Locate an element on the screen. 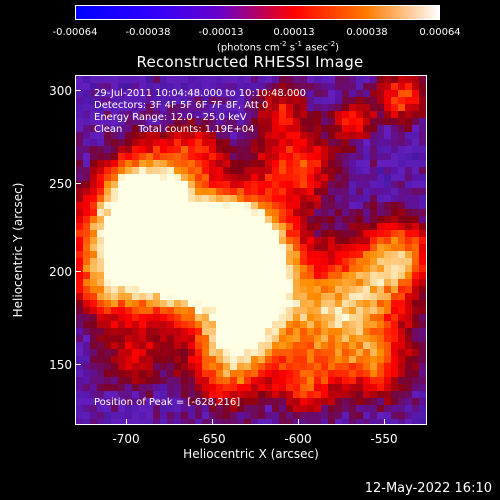 The image size is (500, 500). x-tick-label: -600 is located at coordinates (298, 439).